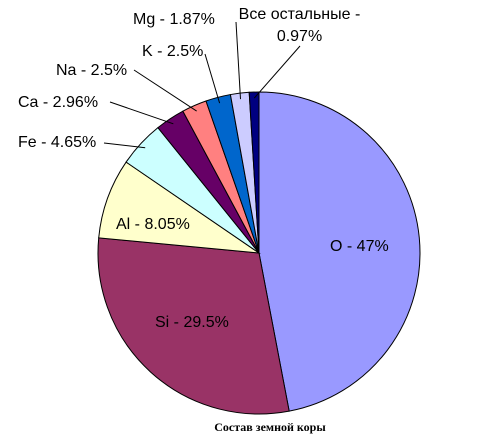  Describe the element at coordinates (270, 427) in the screenshot. I see `chart-title: Состав земной коры` at that location.